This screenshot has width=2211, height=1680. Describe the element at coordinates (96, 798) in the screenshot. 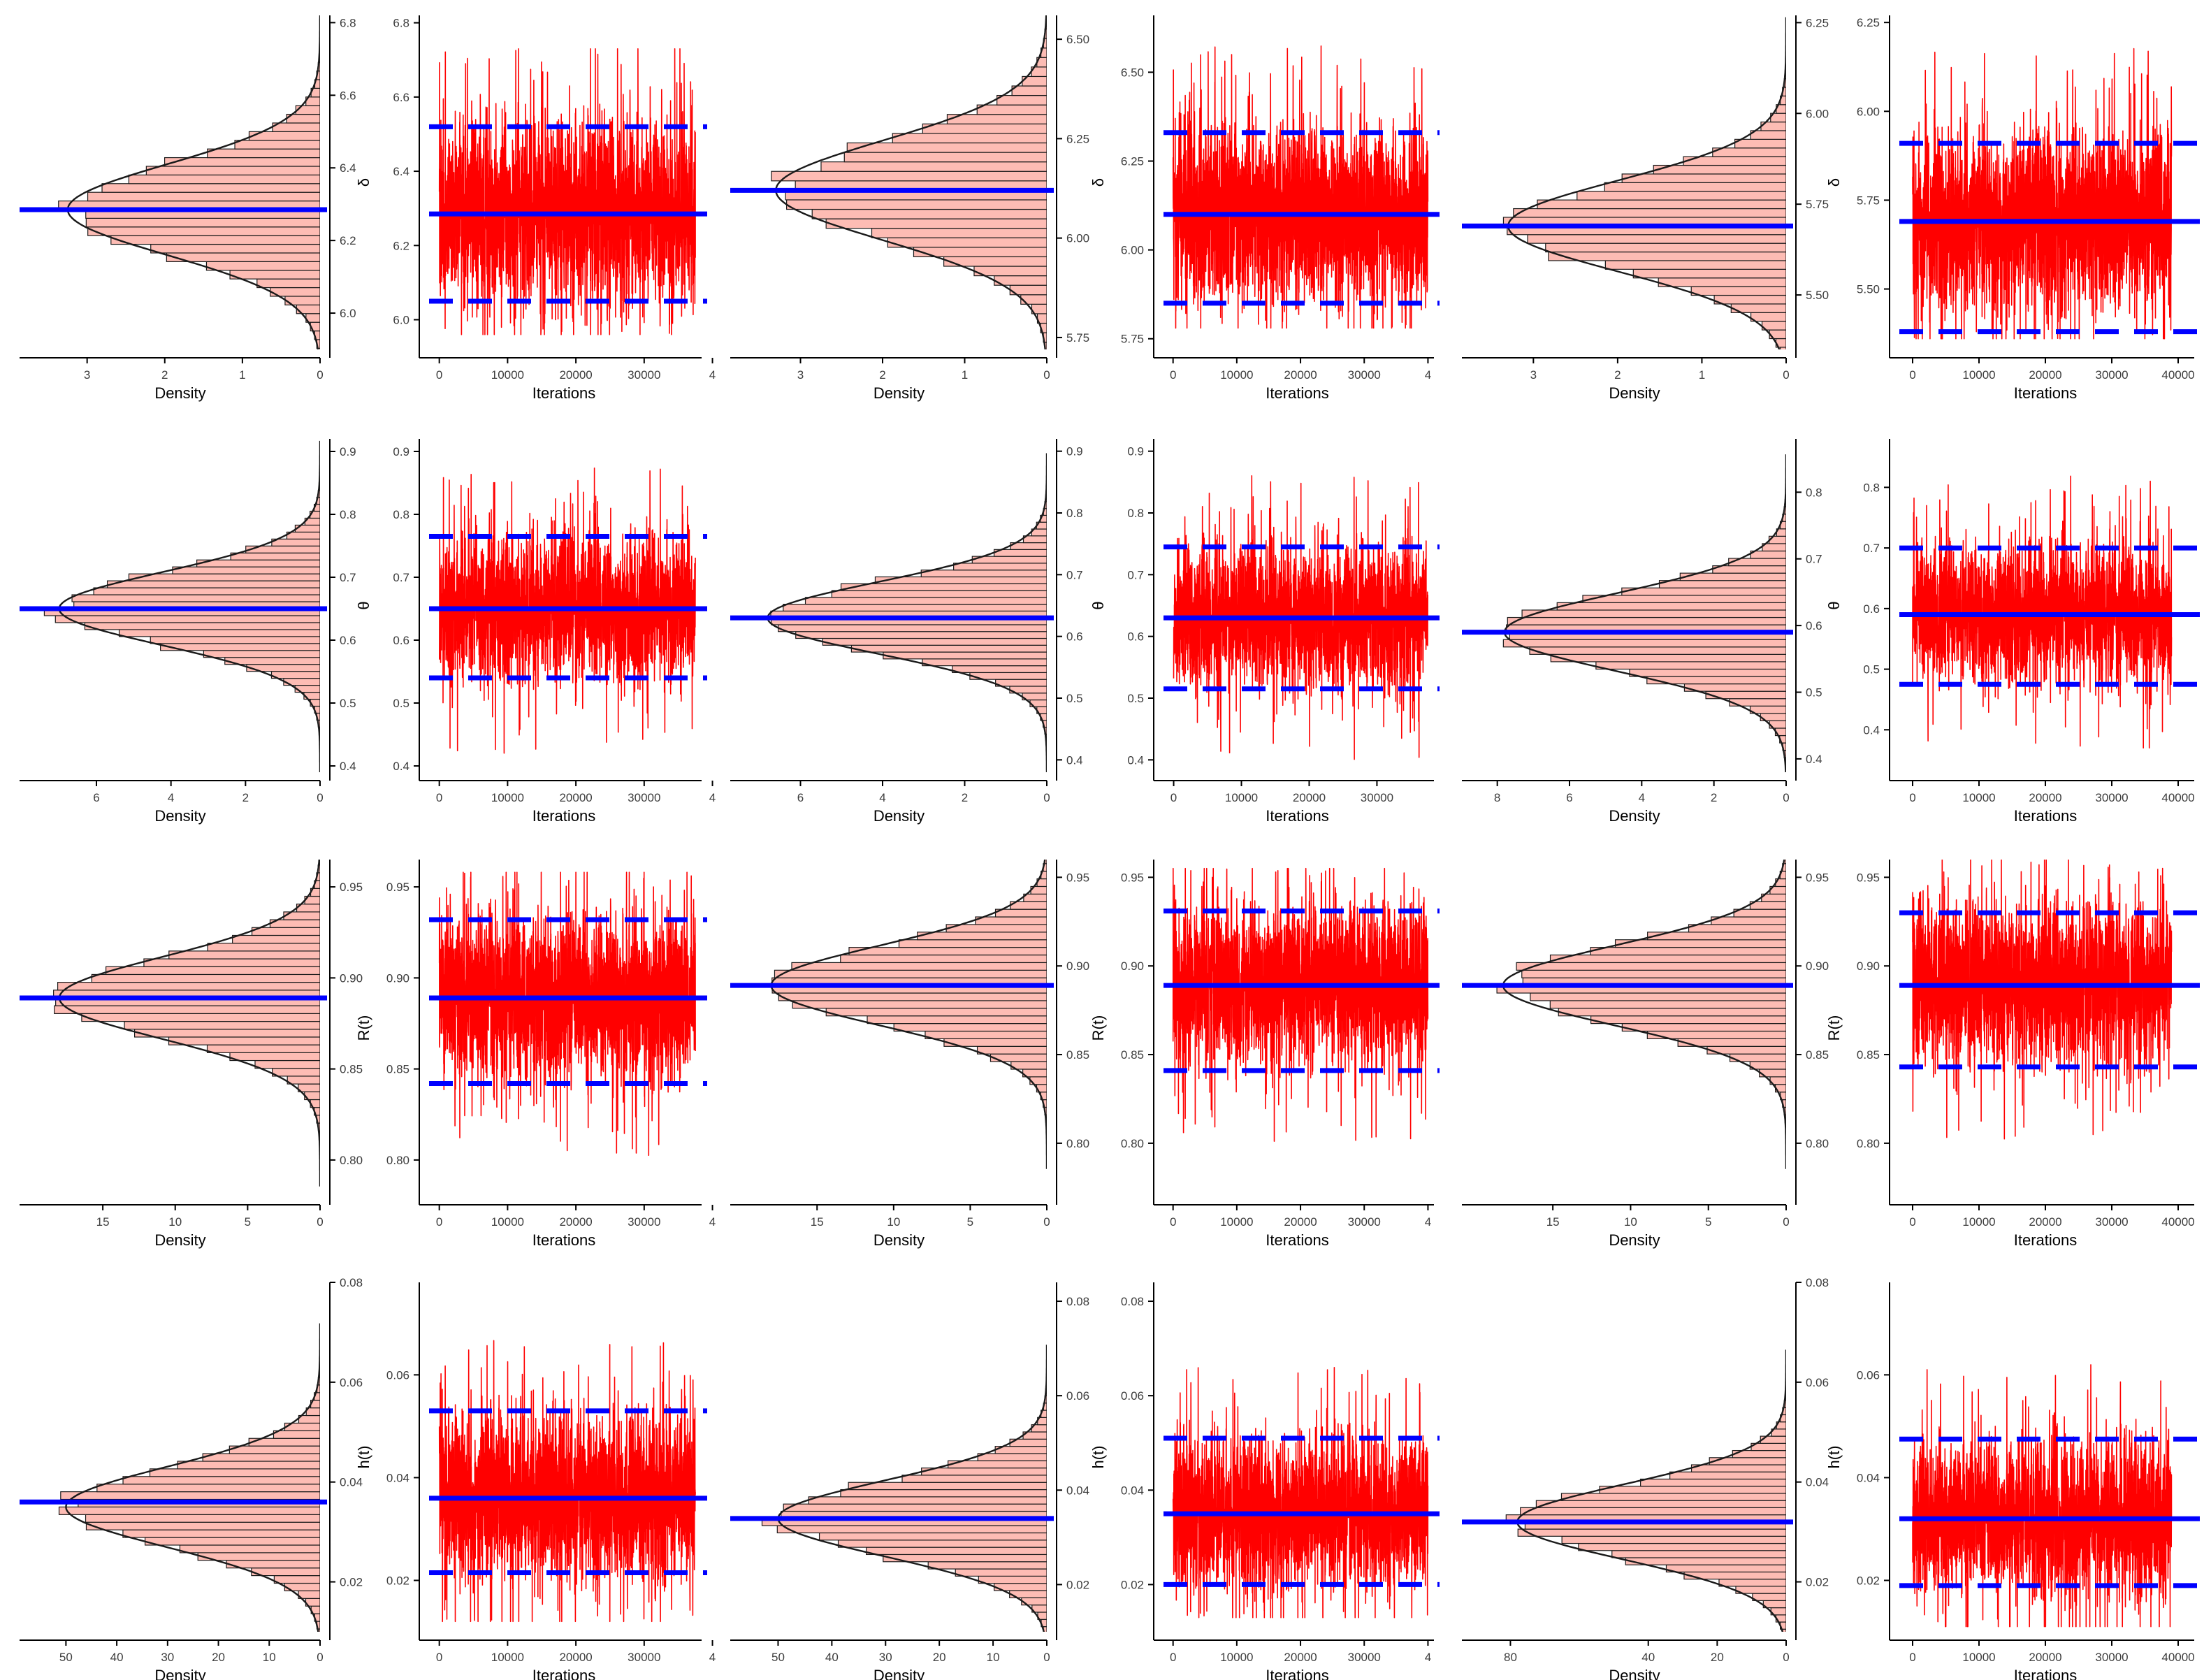

I see `x-tick-label: 6` at that location.